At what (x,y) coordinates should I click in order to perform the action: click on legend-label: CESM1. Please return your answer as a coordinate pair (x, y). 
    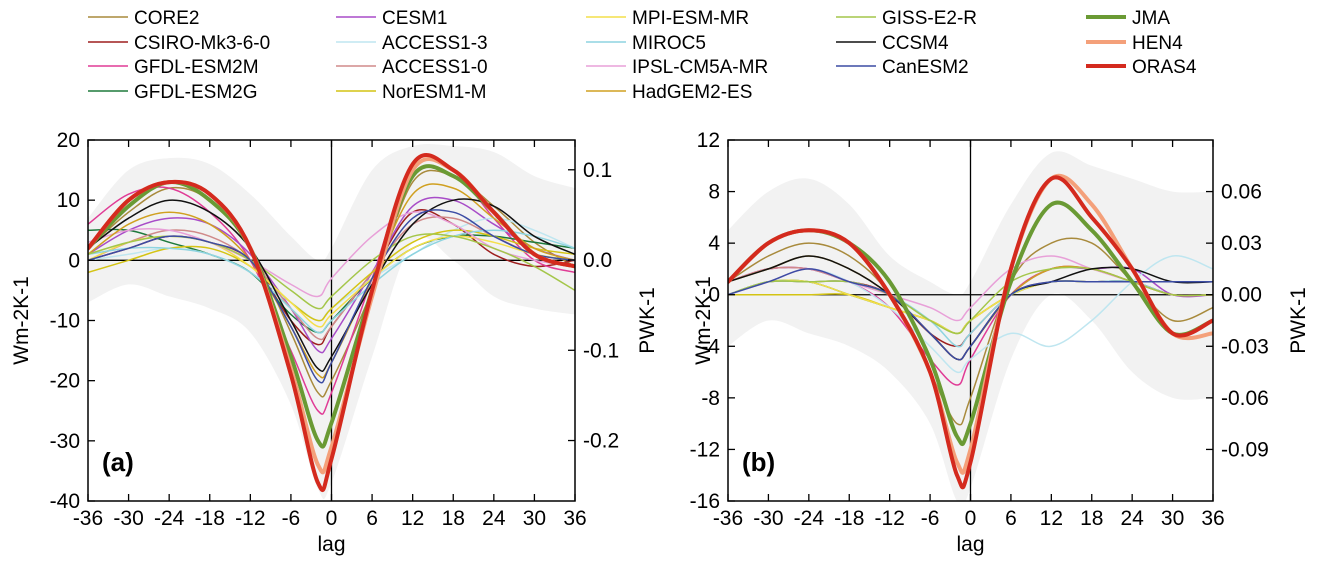
    Looking at the image, I should click on (414, 18).